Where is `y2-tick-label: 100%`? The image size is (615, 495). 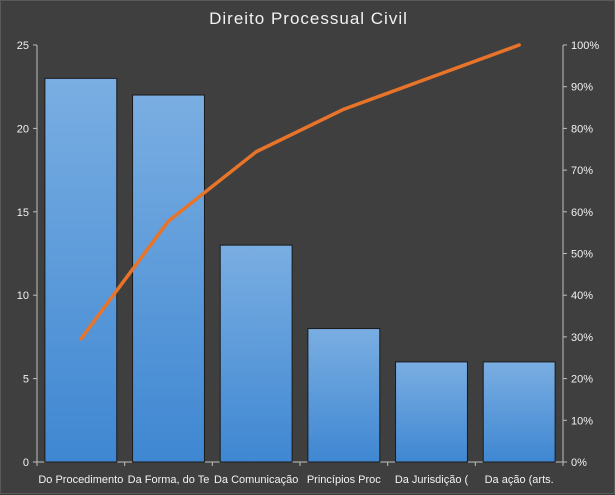 y2-tick-label: 100% is located at coordinates (585, 46).